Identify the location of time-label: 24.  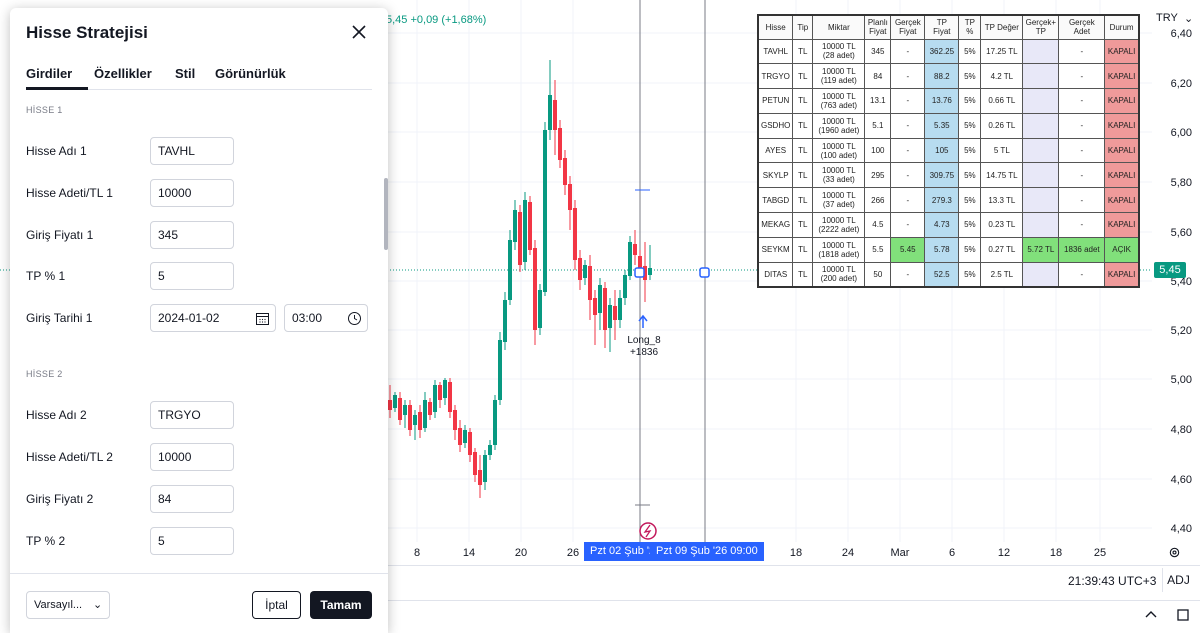
(848, 553).